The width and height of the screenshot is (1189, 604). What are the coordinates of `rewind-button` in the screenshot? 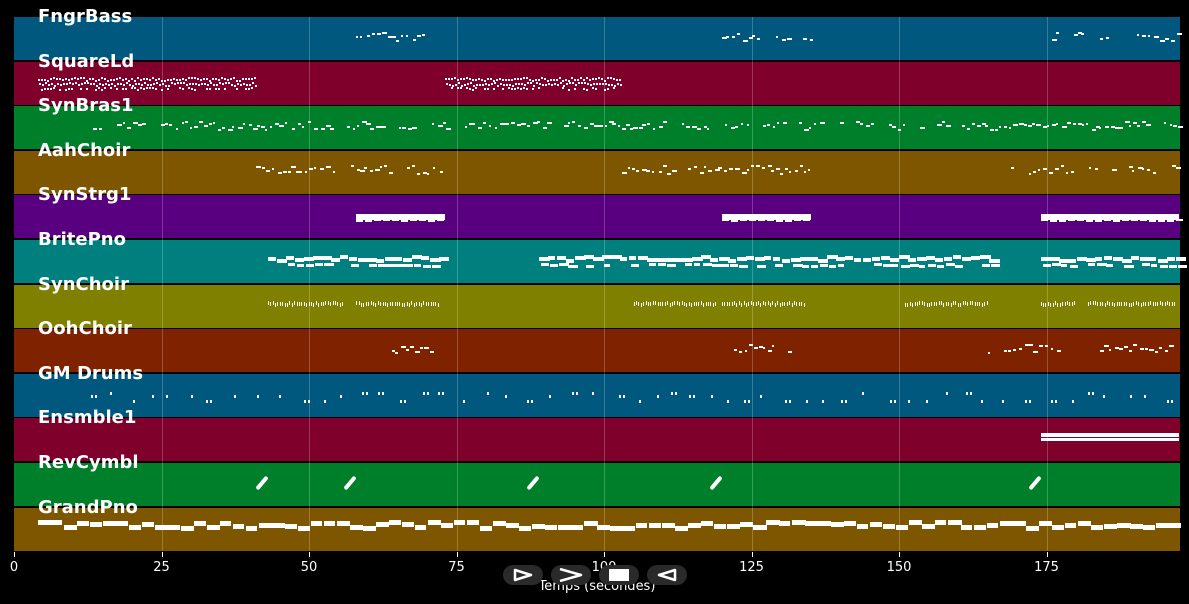 It's located at (667, 575).